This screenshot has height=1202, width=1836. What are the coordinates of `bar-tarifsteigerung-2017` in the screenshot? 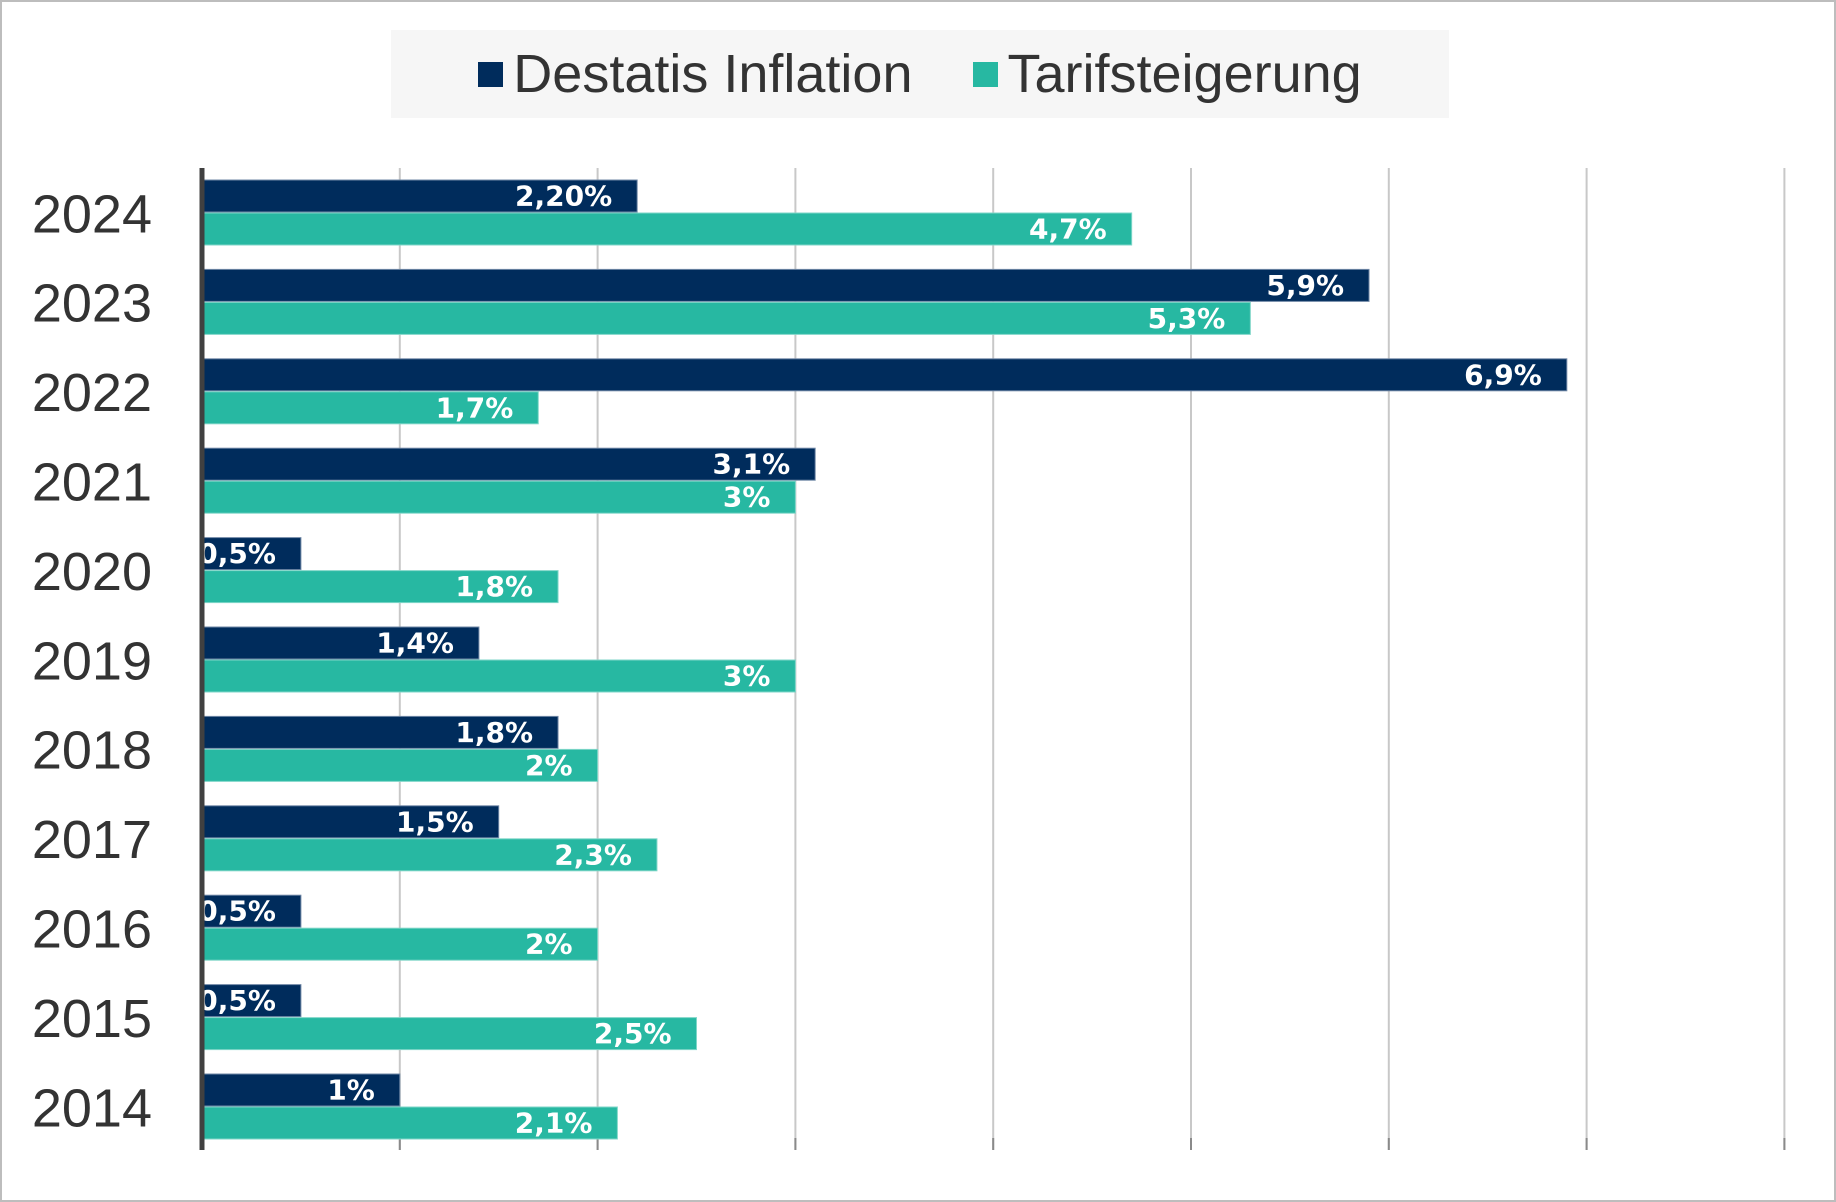 It's located at (429, 855).